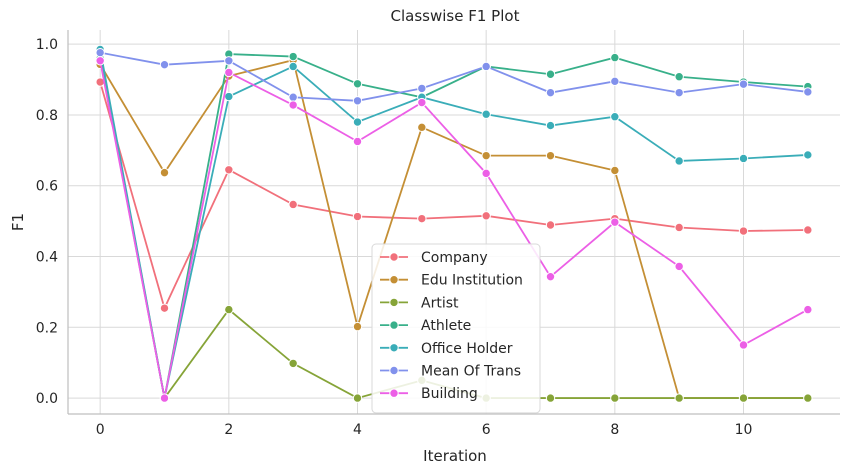  I want to click on x-tick-label: 2, so click(228, 430).